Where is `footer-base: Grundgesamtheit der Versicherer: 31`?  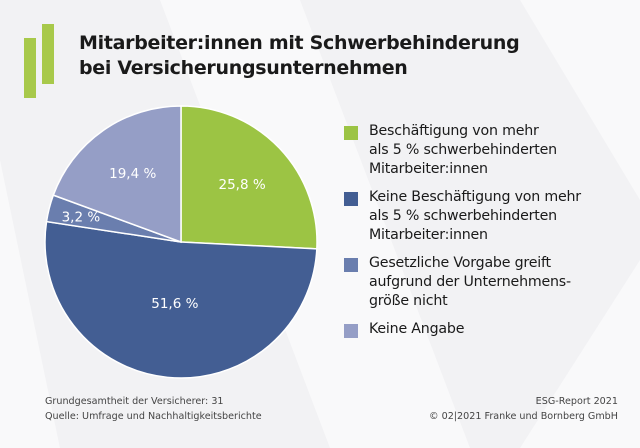 footer-base: Grundgesamtheit der Versicherer: 31 is located at coordinates (134, 401).